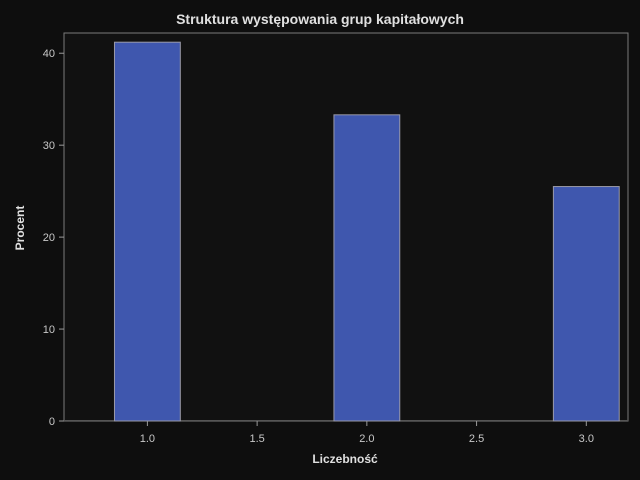 This screenshot has width=640, height=480. Describe the element at coordinates (52, 422) in the screenshot. I see `y-tick-label-1: 0` at that location.